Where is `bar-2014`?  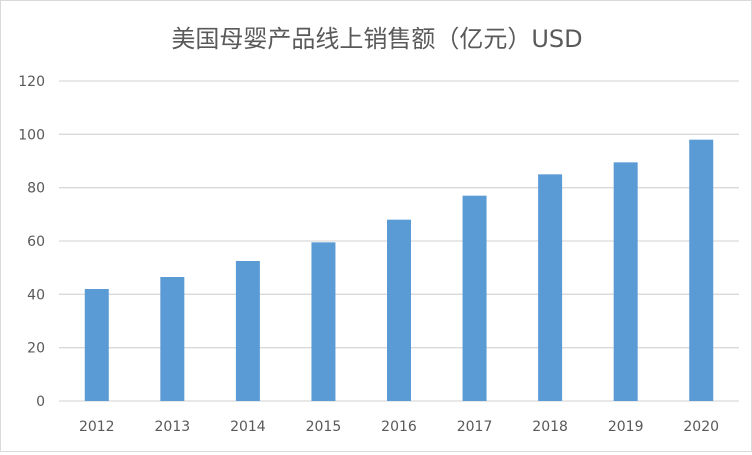
bar-2014 is located at coordinates (247, 331).